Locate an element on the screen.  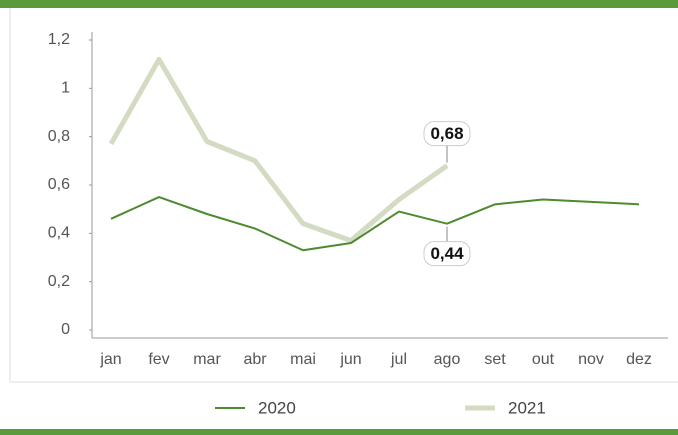
x-tick-label: dez is located at coordinates (639, 359).